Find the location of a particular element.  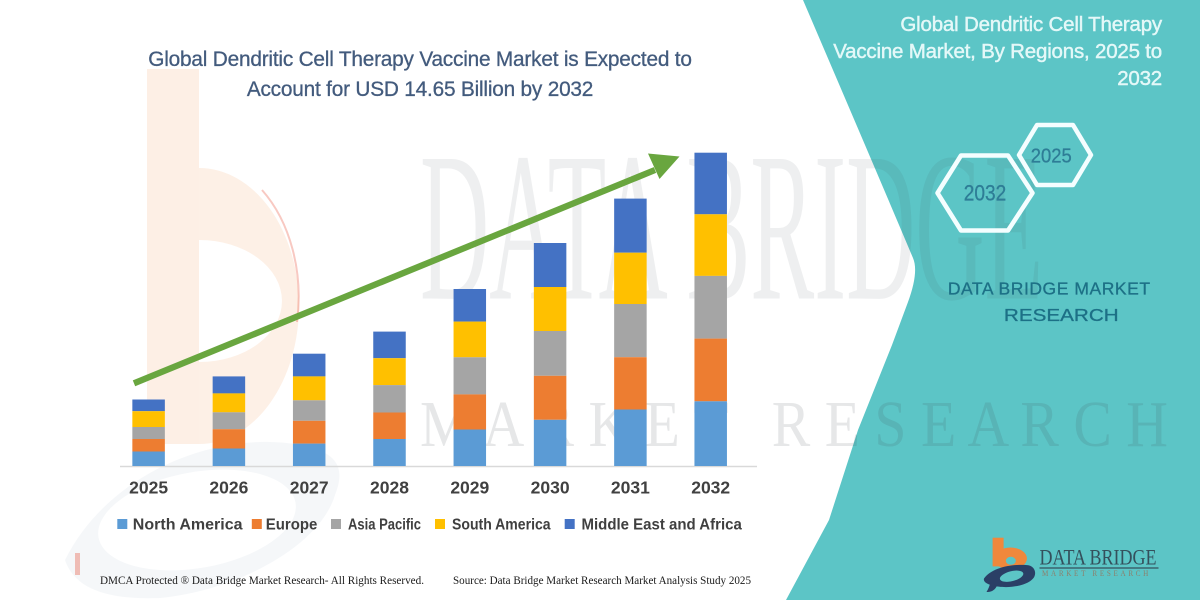

svg-text: DATA BRIDGE MARKET is located at coordinates (1049, 289).